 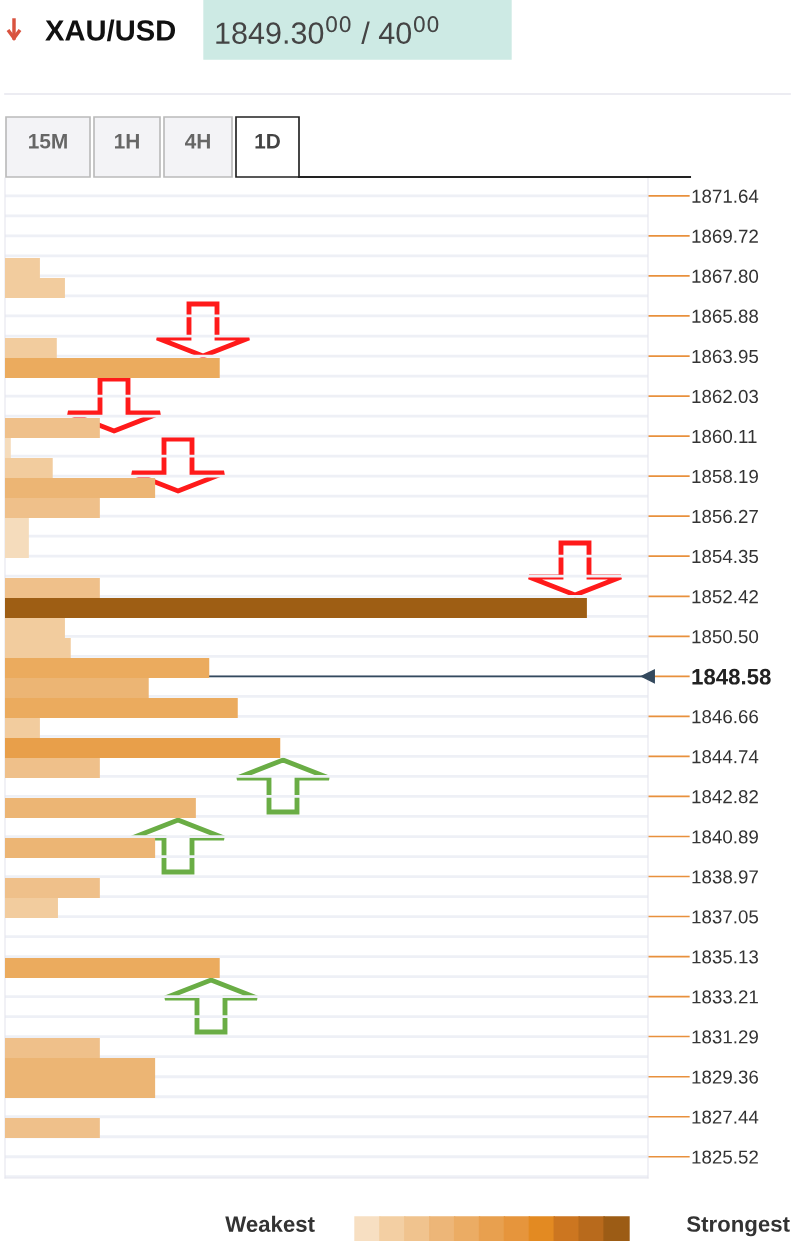 I want to click on y-tick-label: 1831.29, so click(x=725, y=1037).